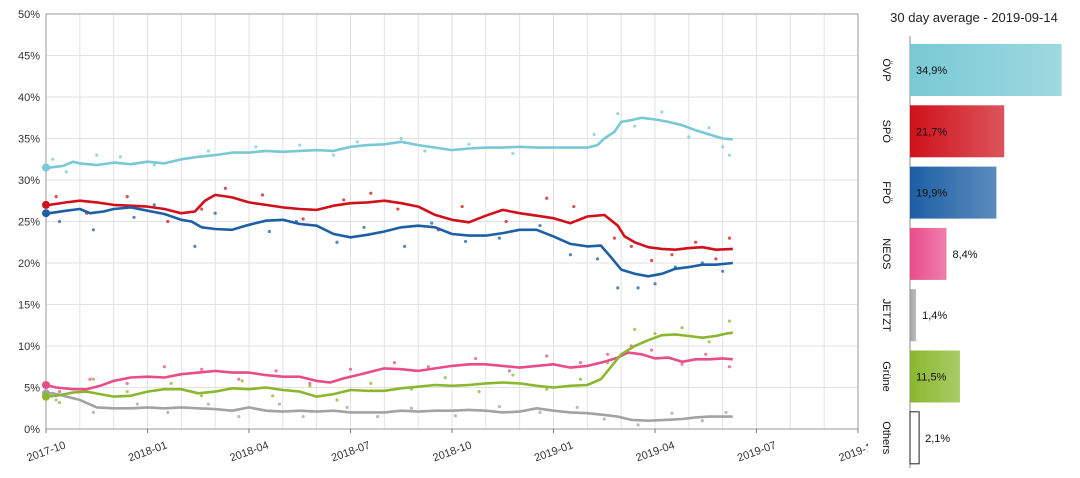 The height and width of the screenshot is (478, 1080). I want to click on bar-value-label: 11,5%, so click(931, 378).